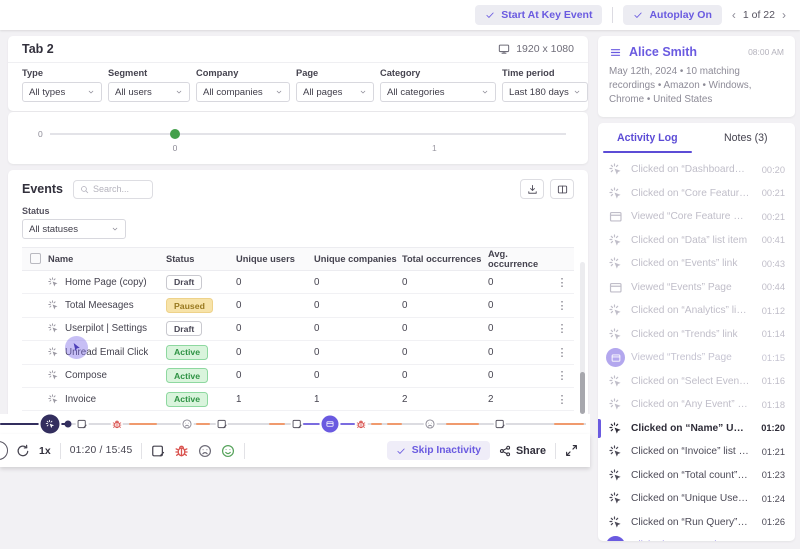  Describe the element at coordinates (205, 451) in the screenshot. I see `sad-face-icon` at that location.